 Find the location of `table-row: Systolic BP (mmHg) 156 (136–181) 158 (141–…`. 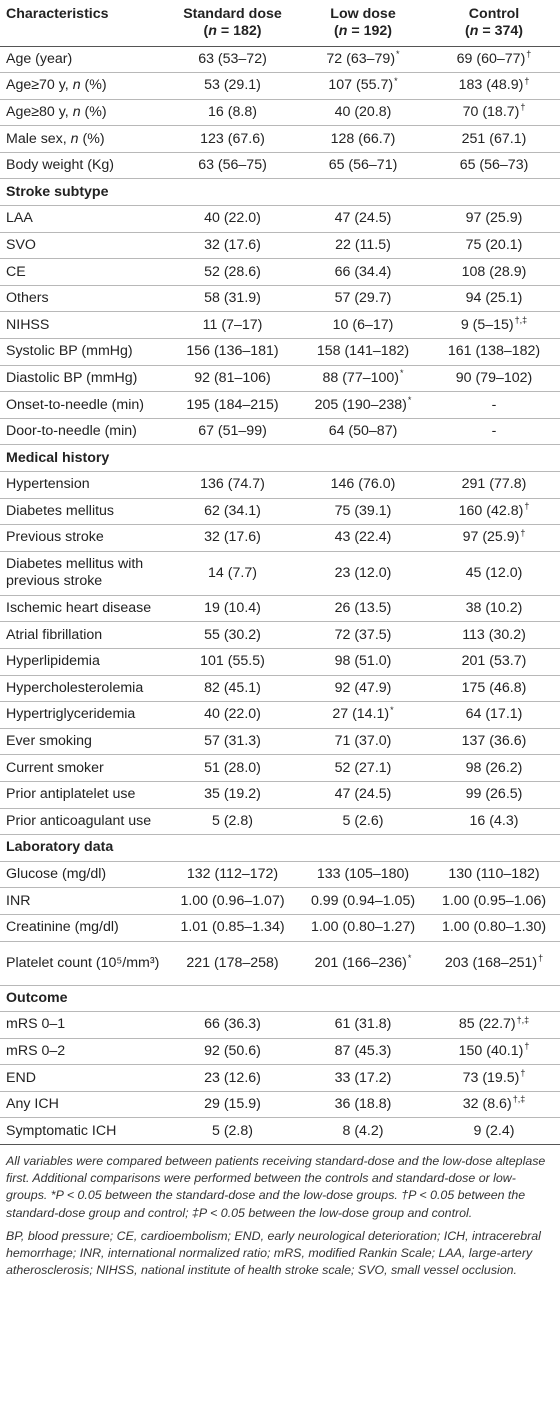

table-row: Systolic BP (mmHg) 156 (136–181) 158 (141–… is located at coordinates (280, 352).